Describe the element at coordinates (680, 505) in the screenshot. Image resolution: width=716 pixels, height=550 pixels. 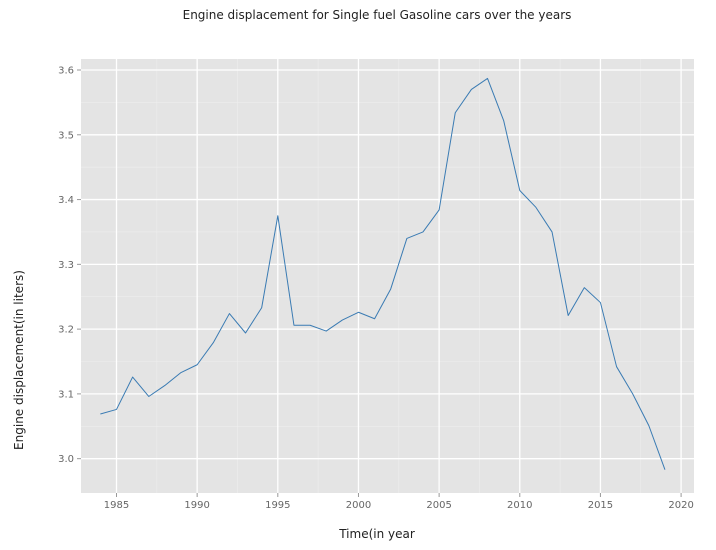
I see `x-tick-label: 2020` at that location.